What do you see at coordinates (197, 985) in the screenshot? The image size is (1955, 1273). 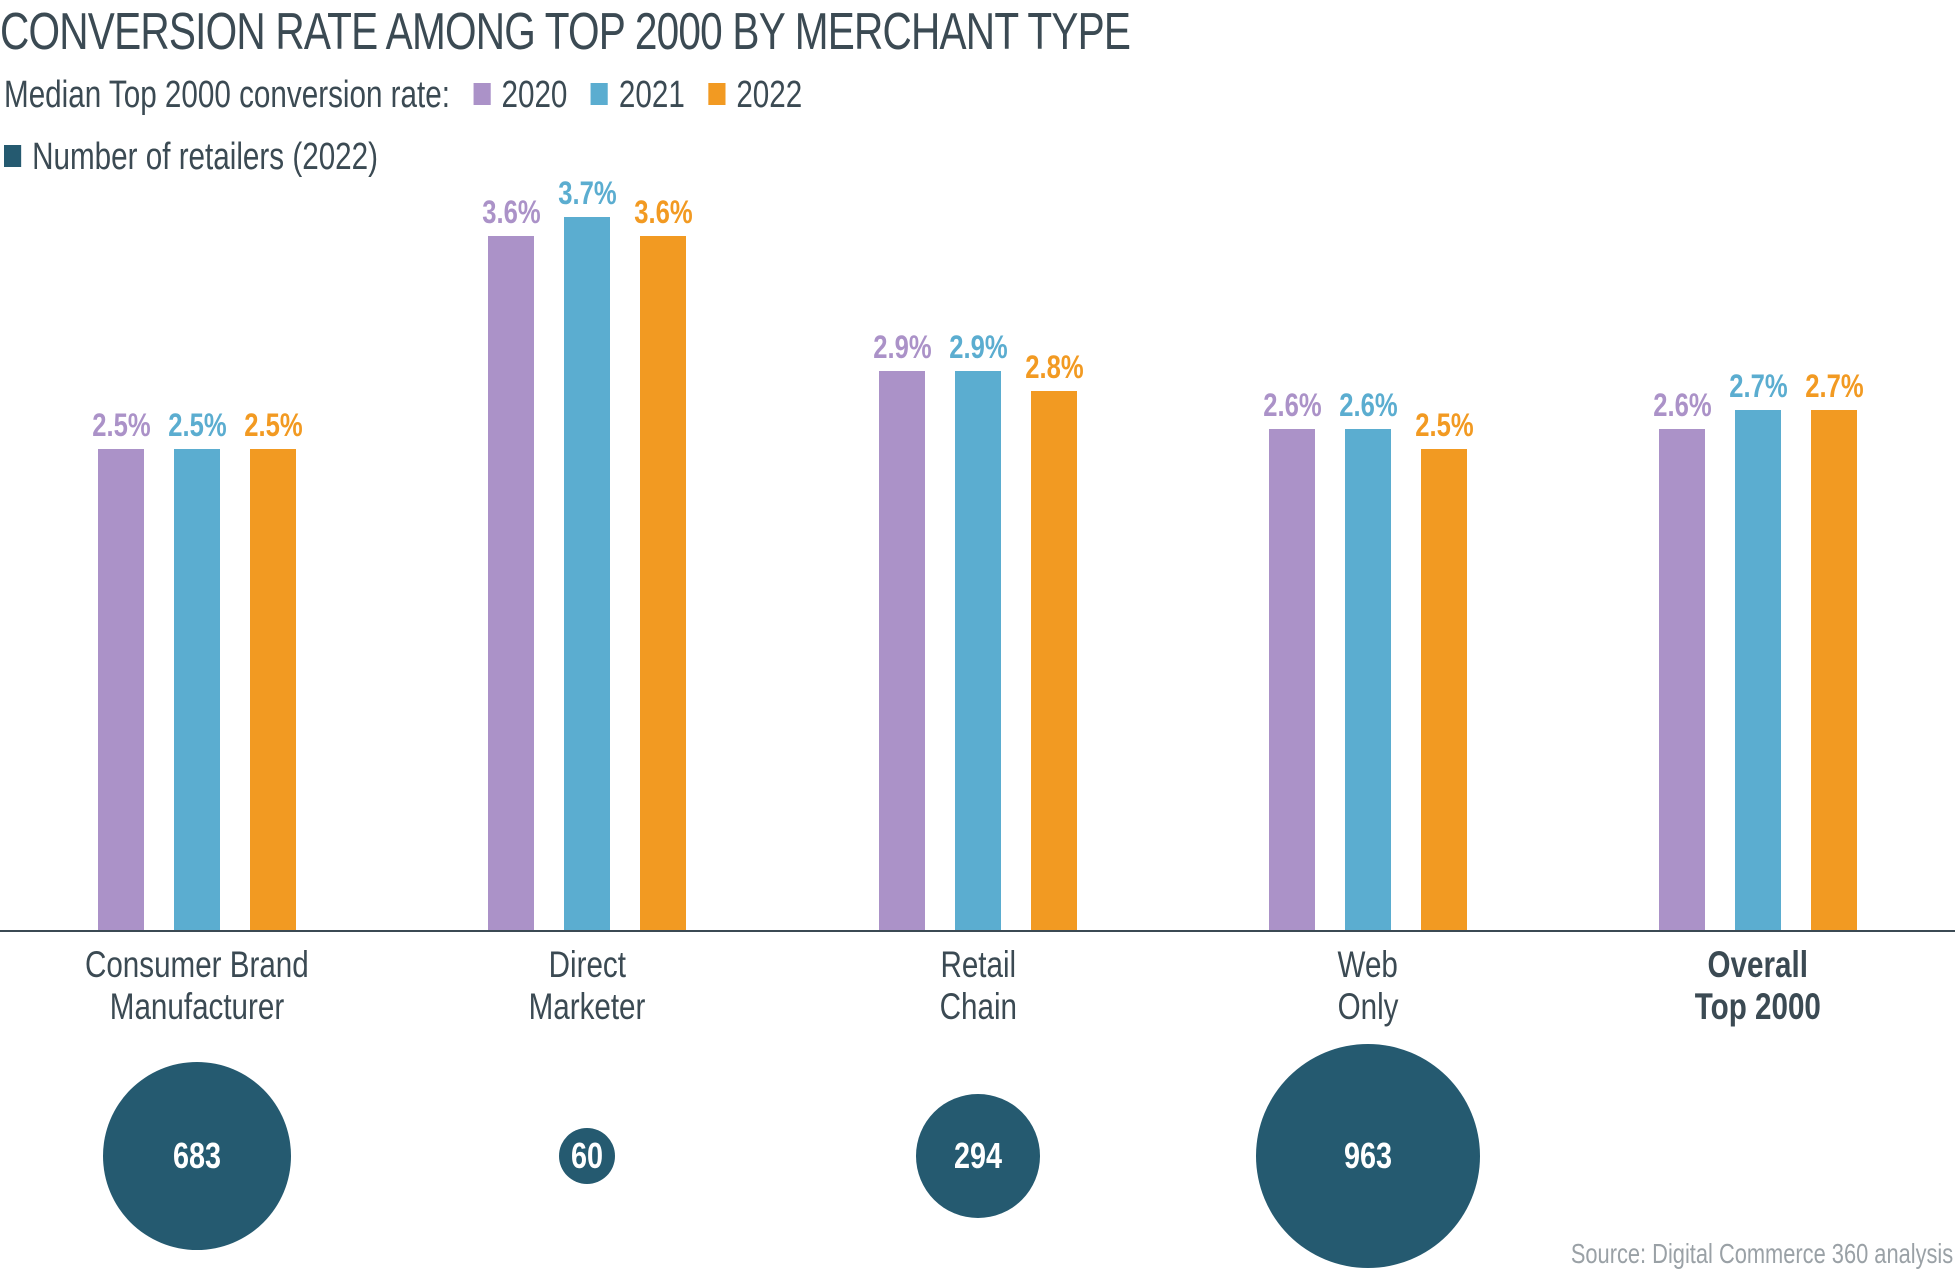 I see `category-label: Consumer Brand Manufacturer` at bounding box center [197, 985].